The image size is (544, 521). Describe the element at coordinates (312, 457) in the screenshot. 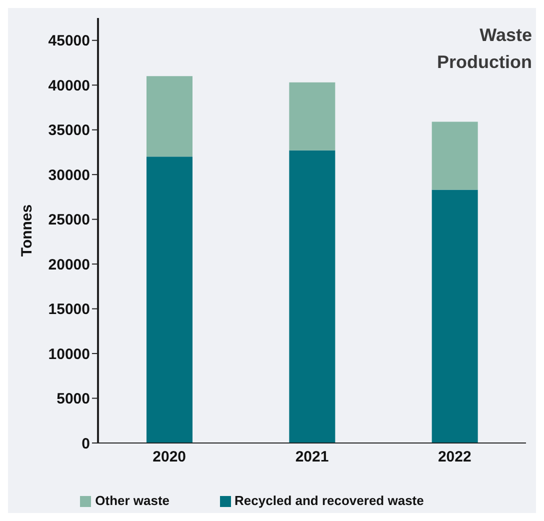

I see `x-tick-label: 2021` at that location.